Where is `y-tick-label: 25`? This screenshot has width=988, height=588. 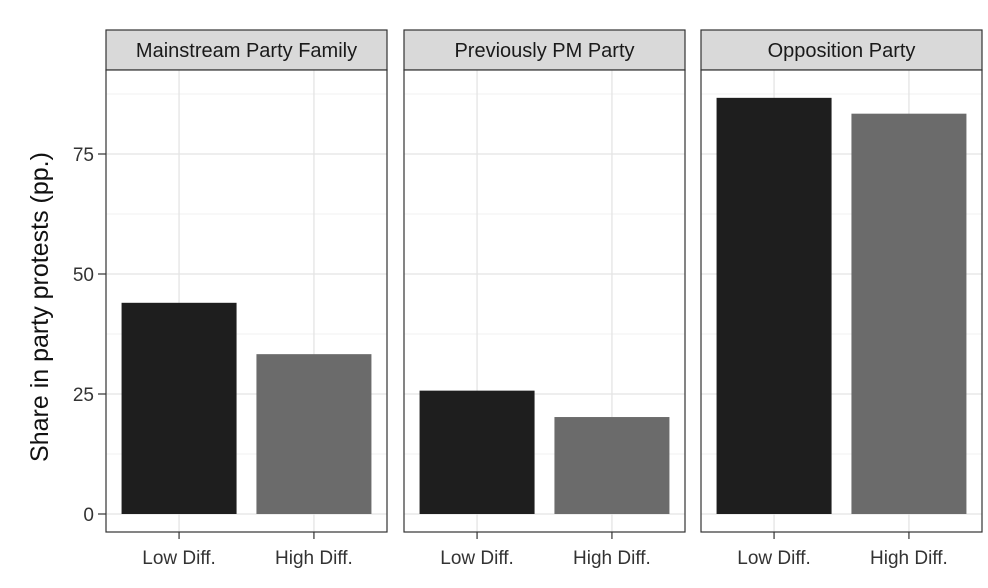
y-tick-label: 25 is located at coordinates (83, 395).